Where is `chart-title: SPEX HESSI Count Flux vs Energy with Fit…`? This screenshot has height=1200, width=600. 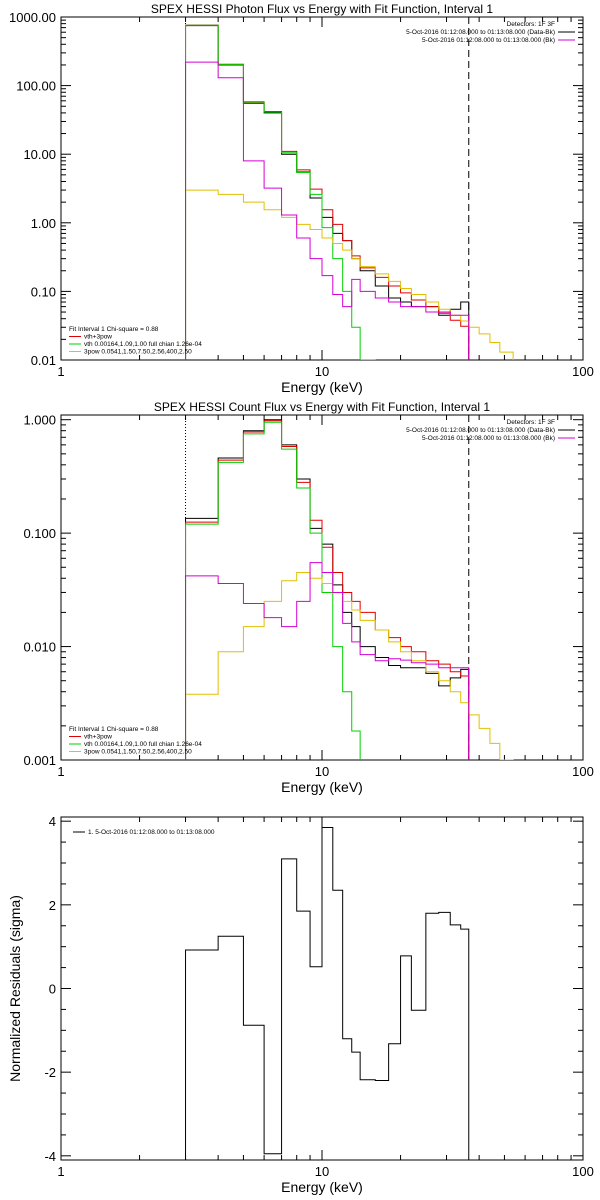
chart-title: SPEX HESSI Count Flux vs Energy with Fit… is located at coordinates (322, 407).